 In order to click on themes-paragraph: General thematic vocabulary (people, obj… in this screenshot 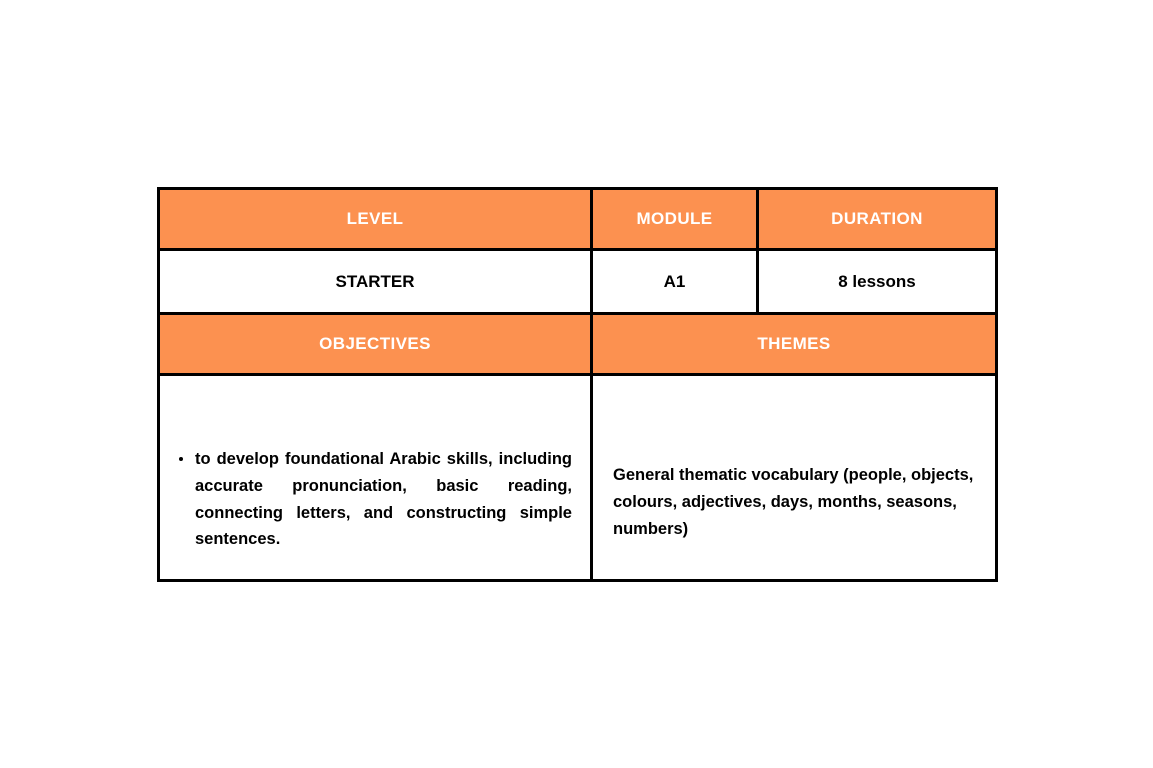, I will do `click(793, 502)`.